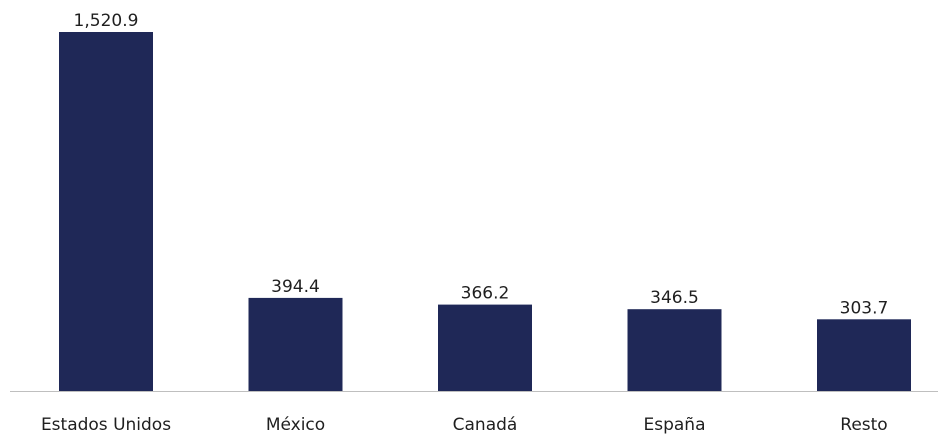 This screenshot has width=943, height=438. What do you see at coordinates (485, 425) in the screenshot?
I see `category-label-2: Canadá` at bounding box center [485, 425].